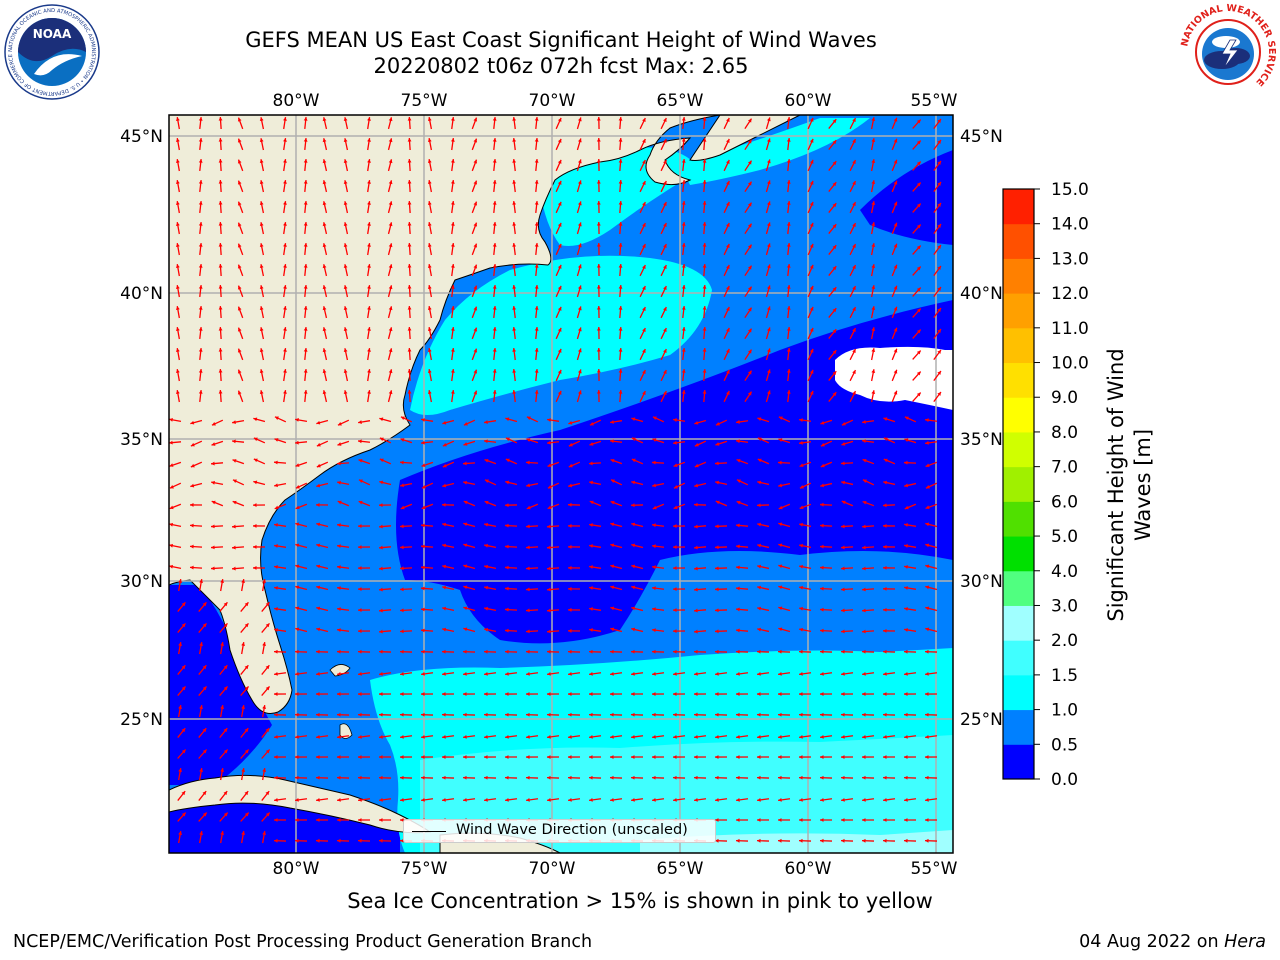 Image resolution: width=1280 pixels, height=960 pixels. I want to click on legend-line-swatch, so click(429, 831).